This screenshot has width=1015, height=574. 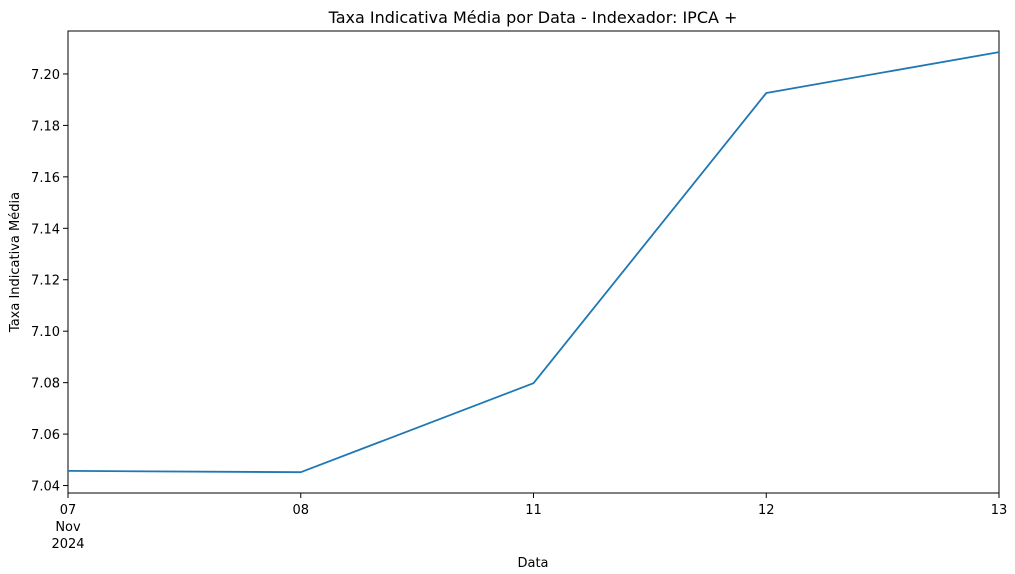 I want to click on y-tick-label: 7.10, so click(x=45, y=332).